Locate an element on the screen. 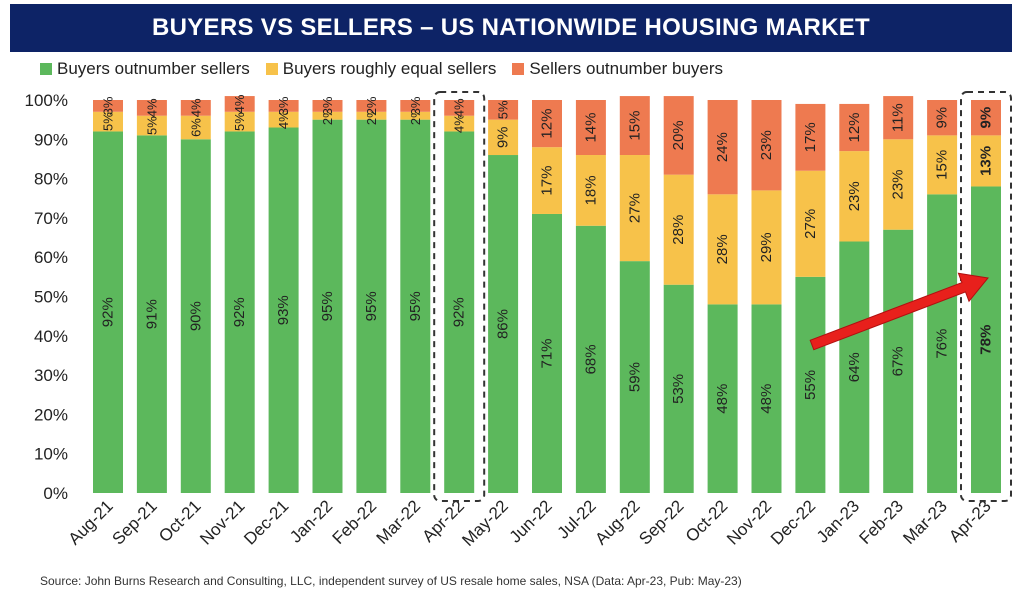 This screenshot has height=613, width=1016. data-label: 59% is located at coordinates (634, 377).